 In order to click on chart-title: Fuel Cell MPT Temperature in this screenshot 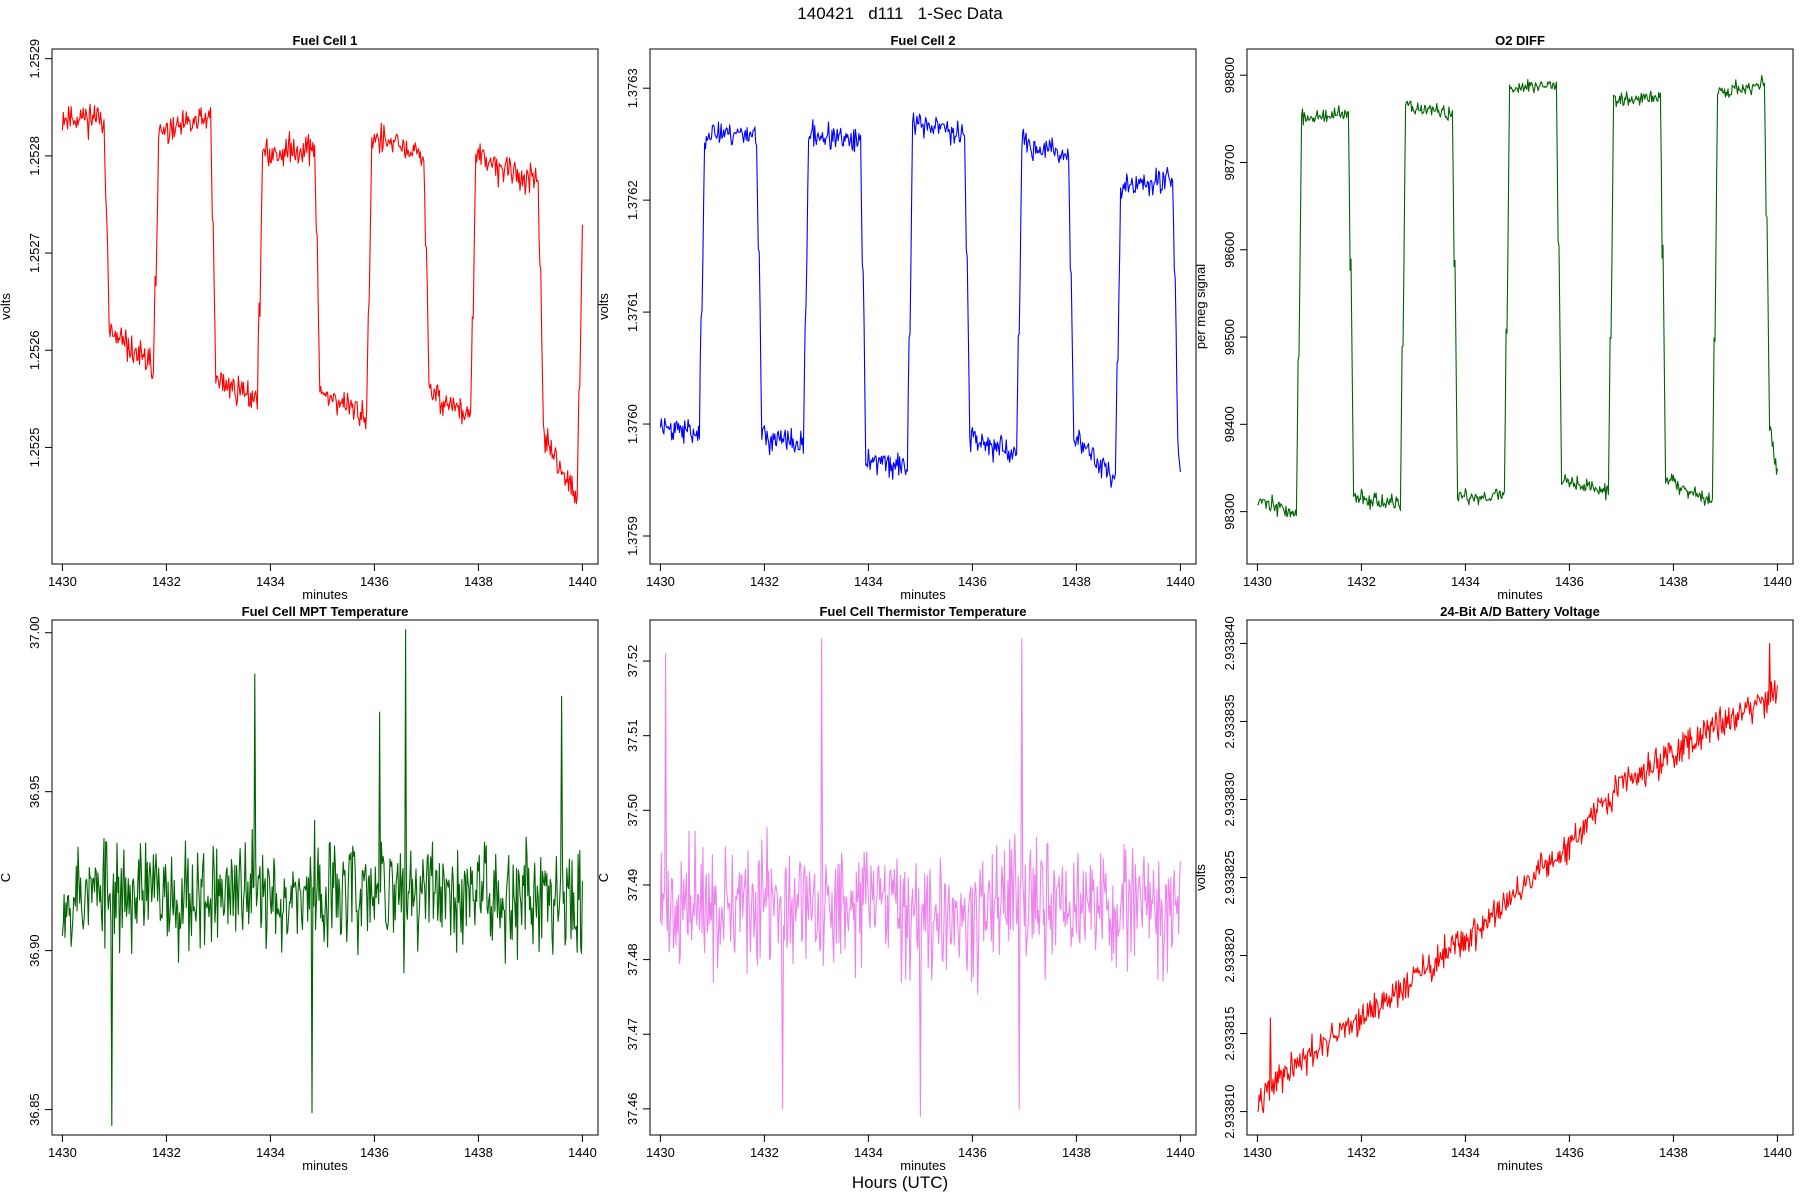, I will do `click(325, 611)`.